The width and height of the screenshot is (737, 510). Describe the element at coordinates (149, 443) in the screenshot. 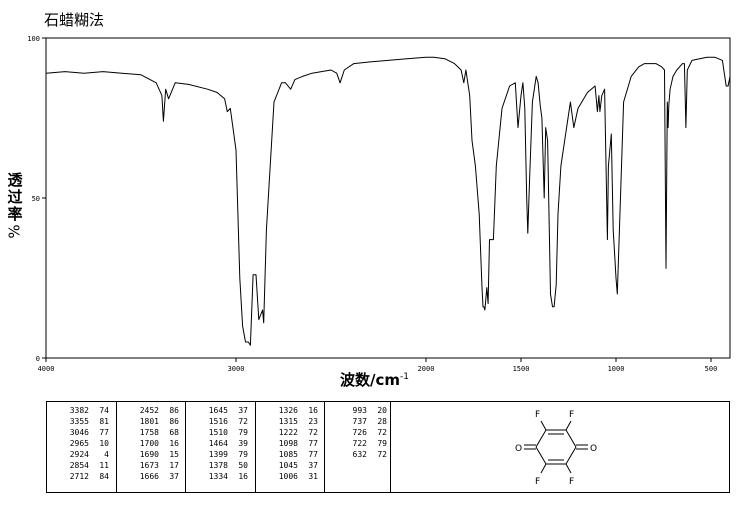

I see `peak-wavenumber: 1700` at that location.